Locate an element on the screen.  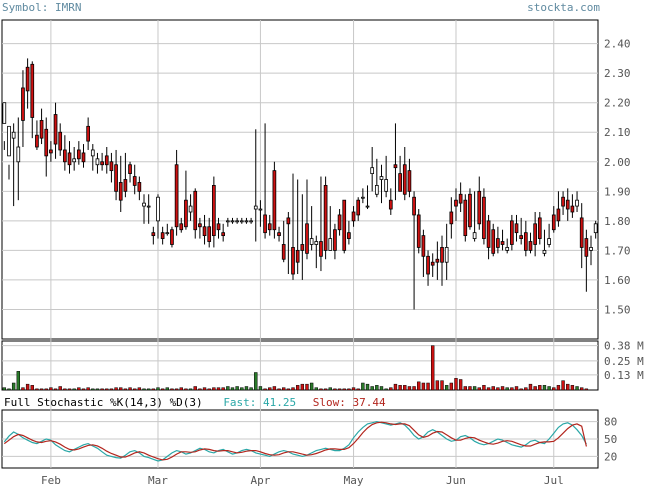
price-tick-label: 1.70 is located at coordinates (617, 250).